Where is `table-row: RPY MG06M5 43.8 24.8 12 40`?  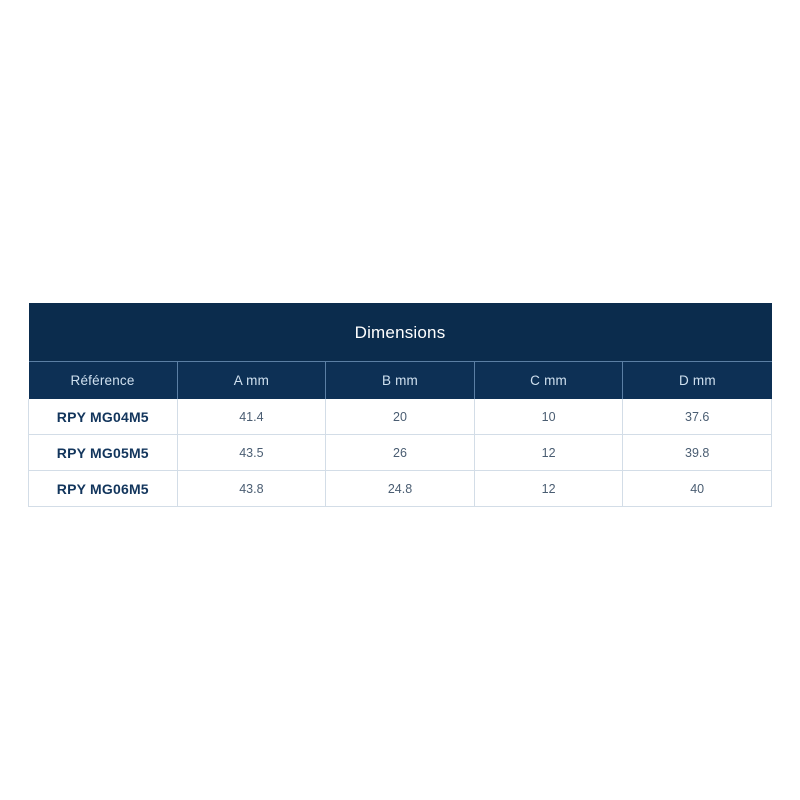 table-row: RPY MG06M5 43.8 24.8 12 40 is located at coordinates (400, 488).